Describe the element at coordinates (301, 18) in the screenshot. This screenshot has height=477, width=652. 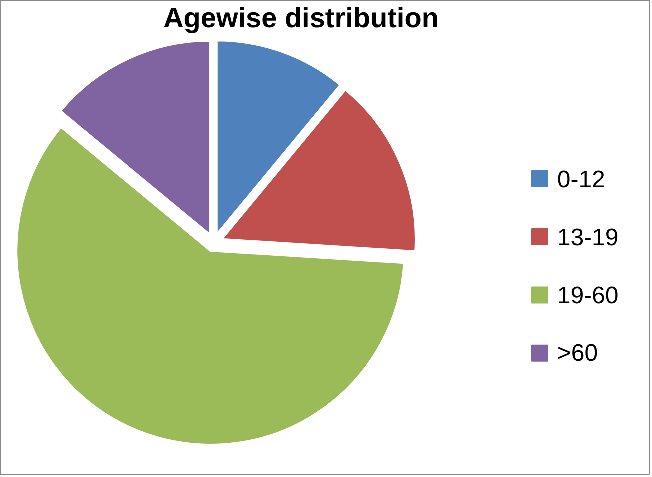
I see `chart-title: Agewise distribution` at that location.